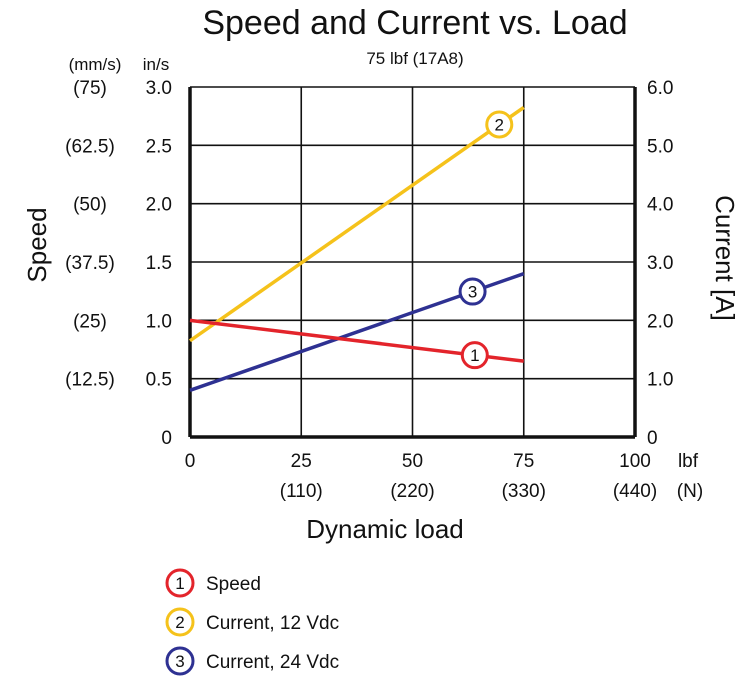 This screenshot has height=693, width=750. Describe the element at coordinates (660, 88) in the screenshot. I see `y-right-tick-label: 6.0` at that location.